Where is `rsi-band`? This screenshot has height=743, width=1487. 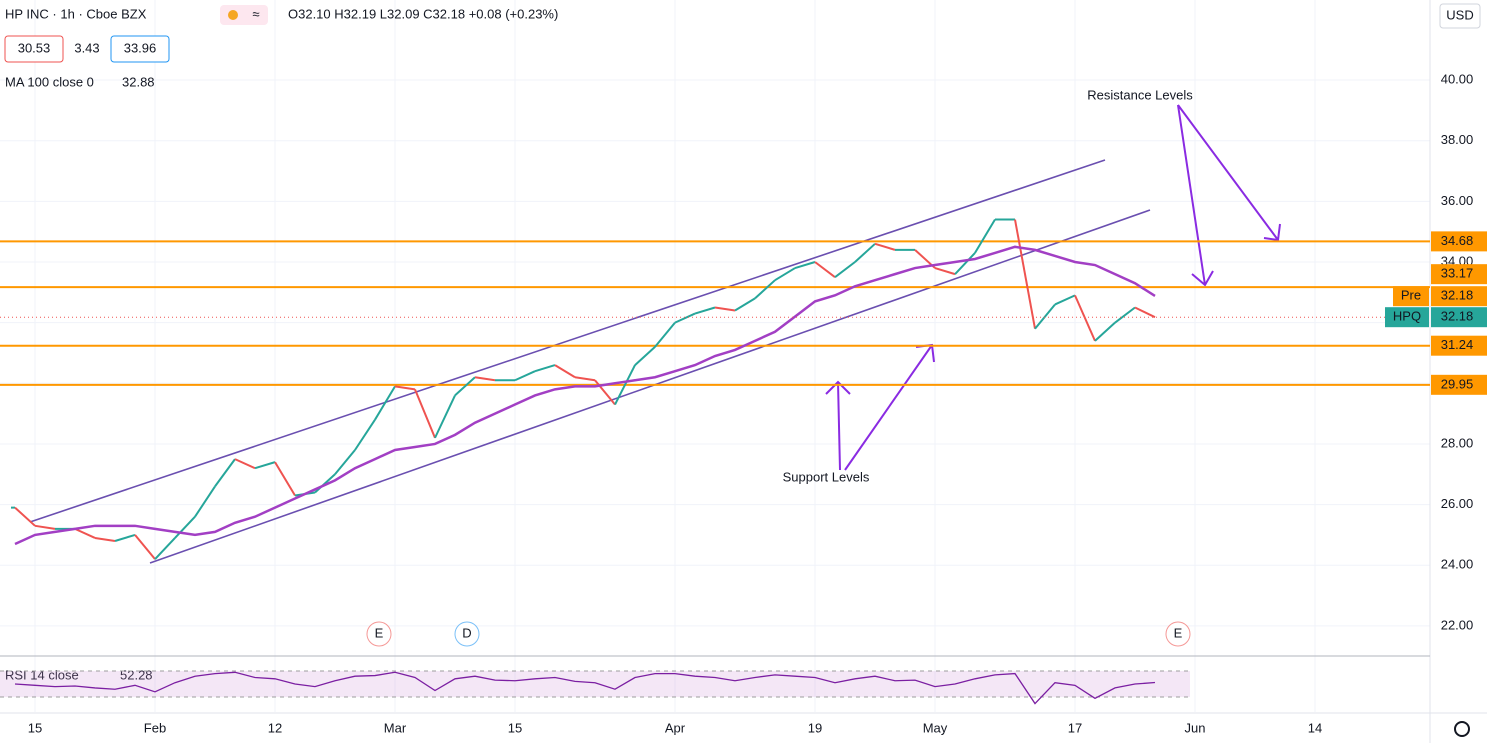
rsi-band is located at coordinates (595, 684).